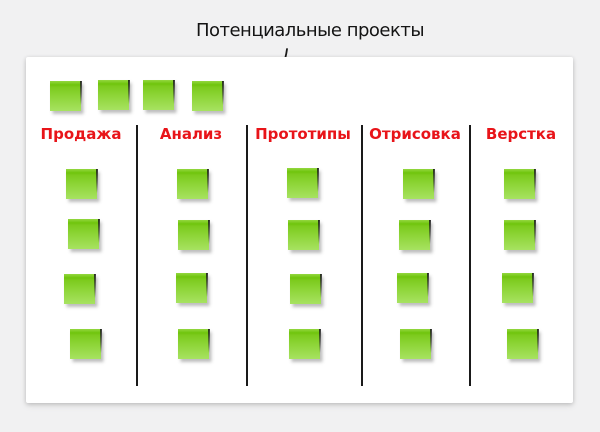 The image size is (600, 432). I want to click on annotation-label: Потенциальные проекты, so click(310, 30).